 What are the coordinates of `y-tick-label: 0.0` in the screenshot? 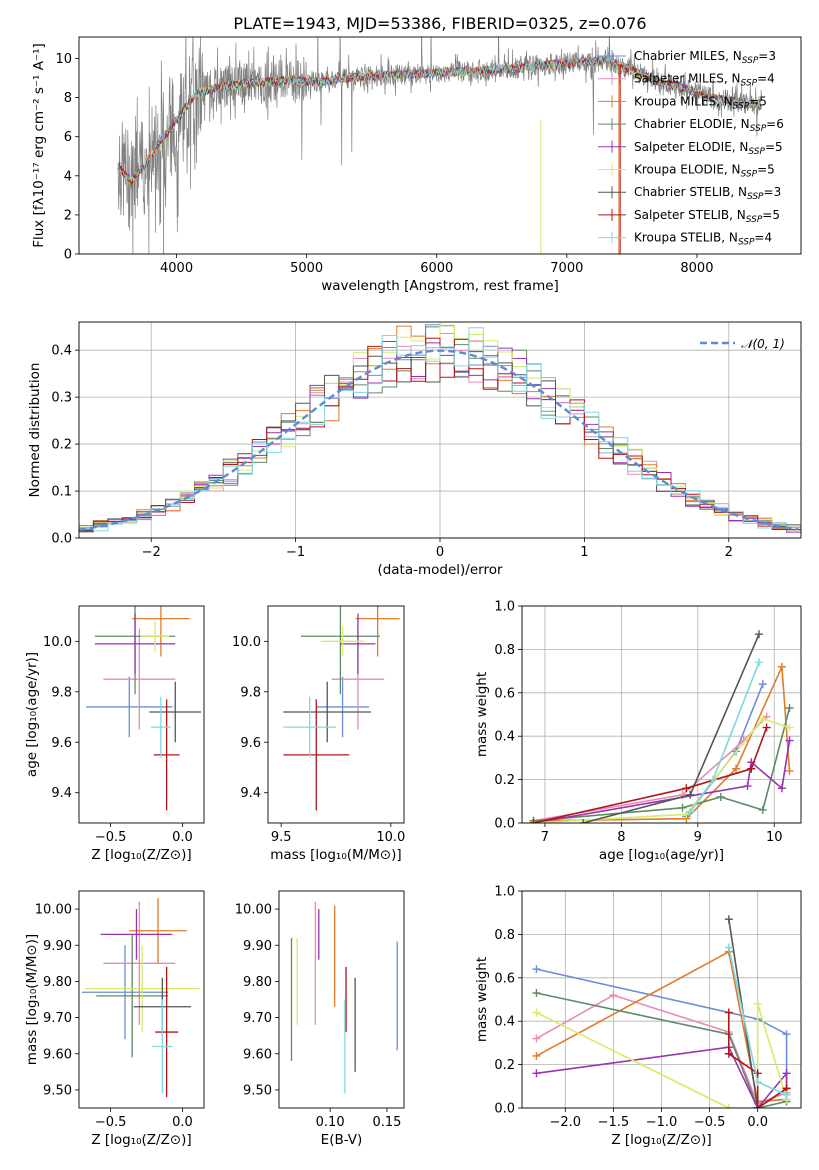 It's located at (504, 824).